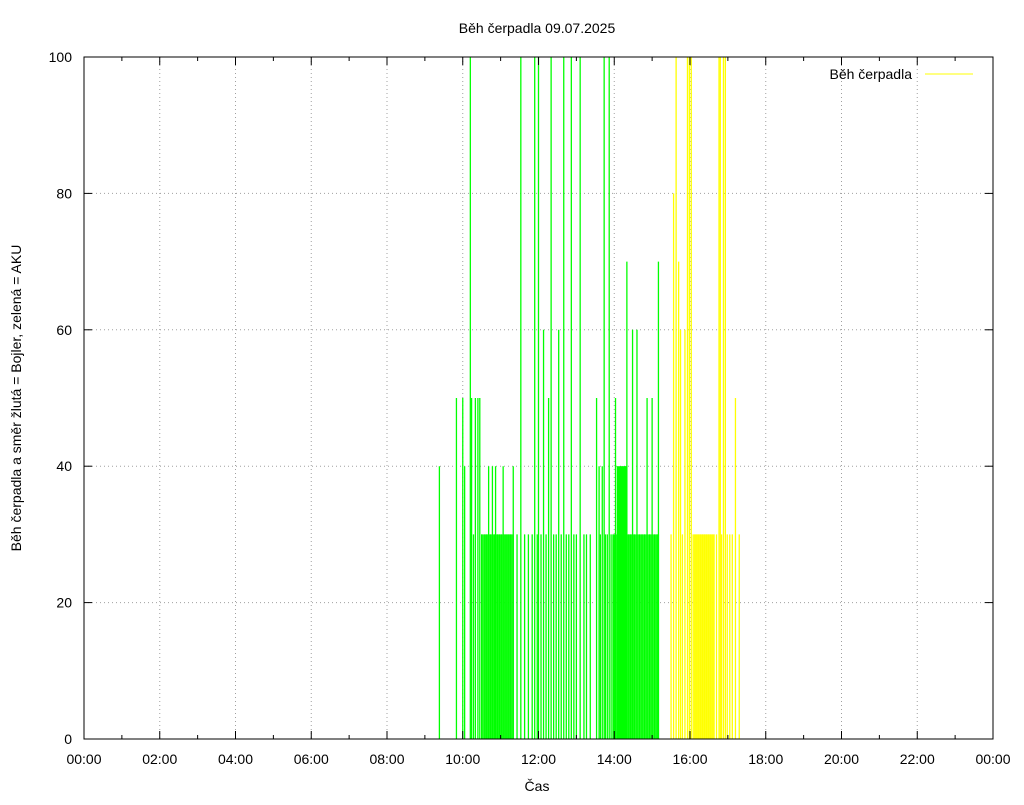 This screenshot has width=1024, height=805. What do you see at coordinates (538, 759) in the screenshot?
I see `x-tick-label: 12:00` at bounding box center [538, 759].